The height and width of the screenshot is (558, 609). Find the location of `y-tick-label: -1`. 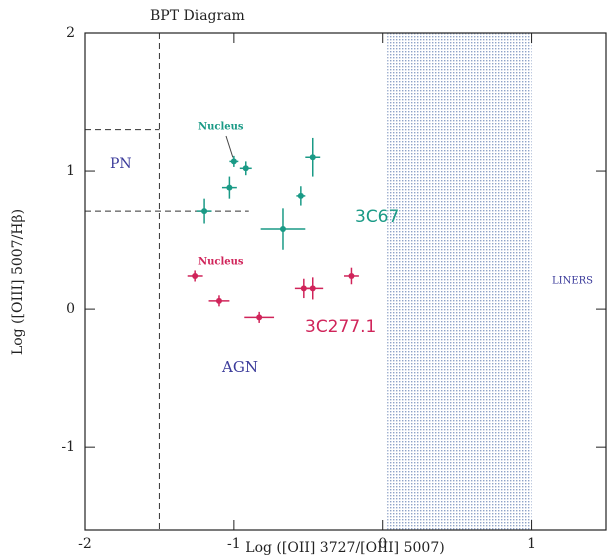

y-tick-label: -1 is located at coordinates (68, 447).